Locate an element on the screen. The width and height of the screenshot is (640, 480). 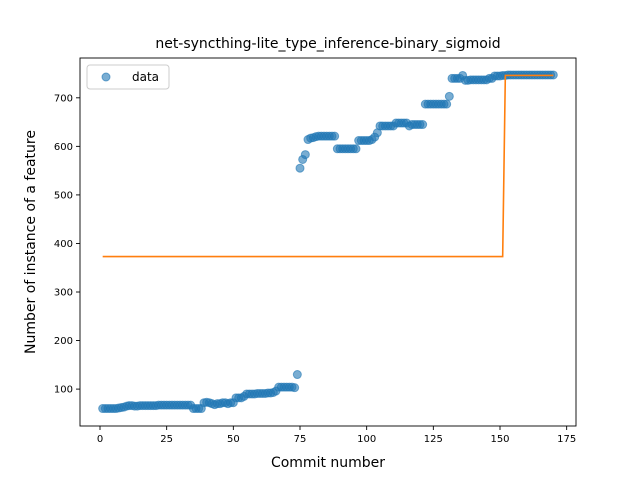
y-tick-label: 100 is located at coordinates (63, 390).